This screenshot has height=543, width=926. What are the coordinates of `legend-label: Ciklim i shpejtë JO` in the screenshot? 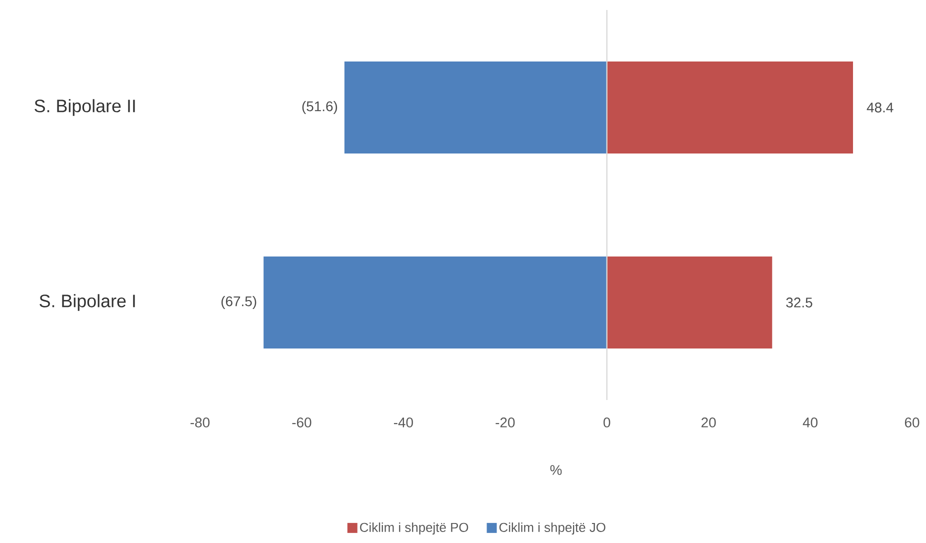 It's located at (552, 528).